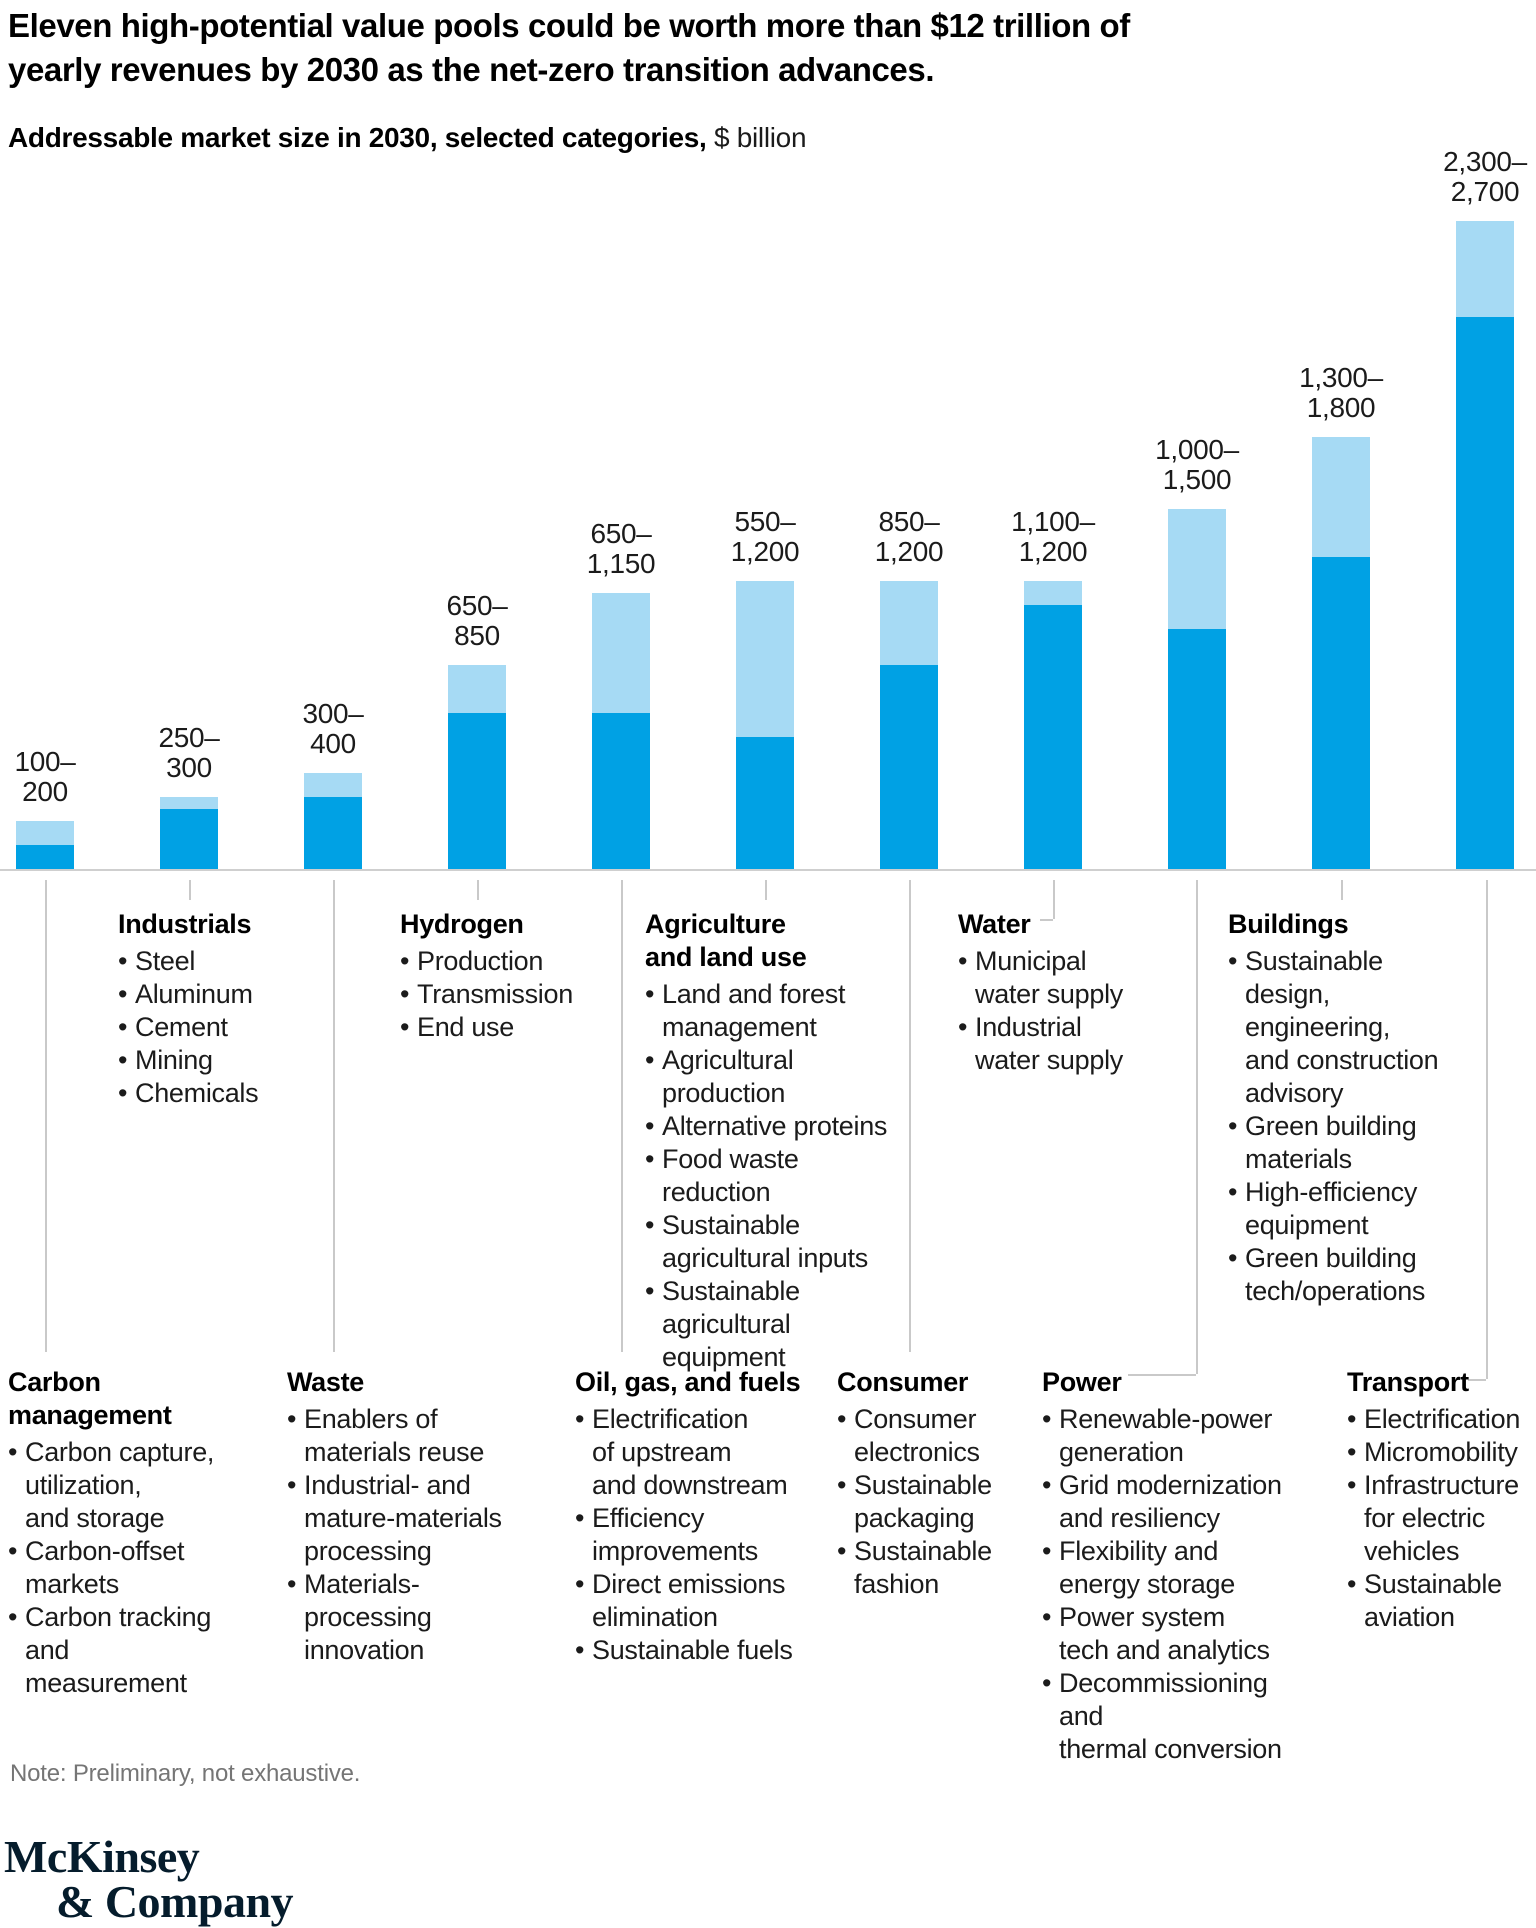 The width and height of the screenshot is (1536, 1928). What do you see at coordinates (689, 1600) in the screenshot?
I see `bullet-text: Direct emissions elimination` at bounding box center [689, 1600].